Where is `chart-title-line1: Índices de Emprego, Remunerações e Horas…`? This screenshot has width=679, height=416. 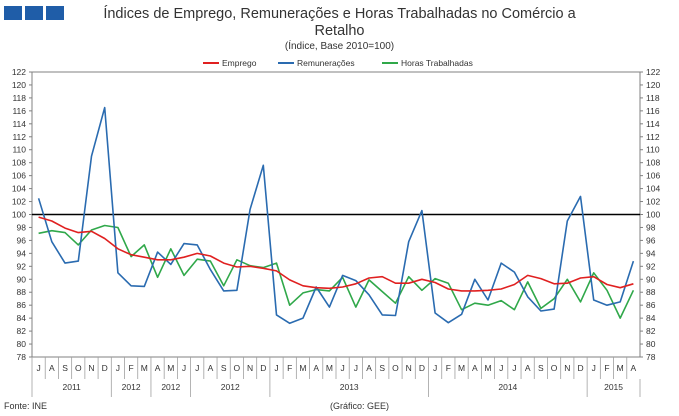
chart-title-line1: Índices de Emprego, Remunerações e Horas… is located at coordinates (339, 14).